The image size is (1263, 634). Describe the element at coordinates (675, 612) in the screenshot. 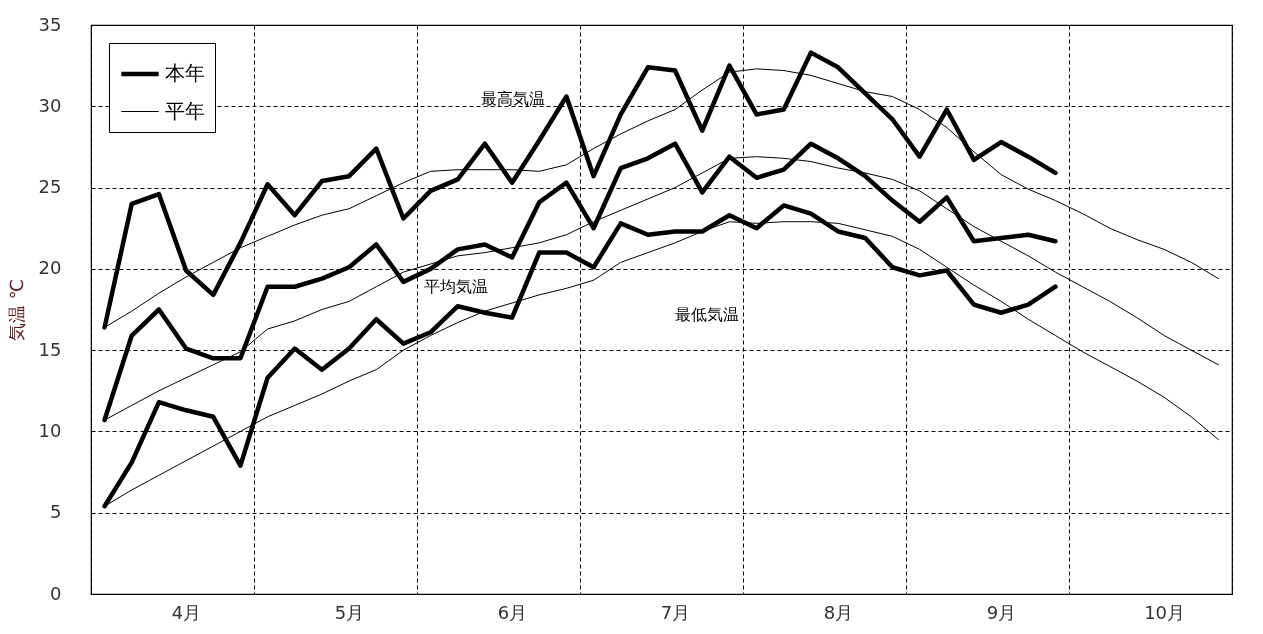

I see `x-tick-label: 7月` at that location.